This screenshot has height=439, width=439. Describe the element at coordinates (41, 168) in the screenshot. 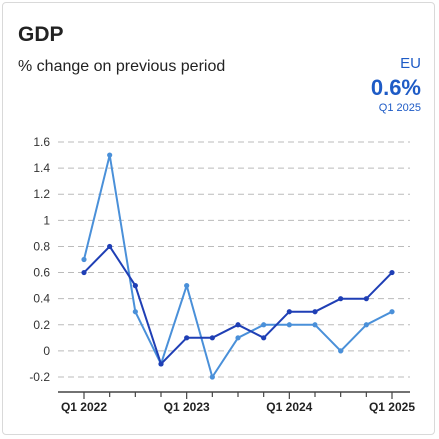

I see `y-tick-label: 1.4` at that location.